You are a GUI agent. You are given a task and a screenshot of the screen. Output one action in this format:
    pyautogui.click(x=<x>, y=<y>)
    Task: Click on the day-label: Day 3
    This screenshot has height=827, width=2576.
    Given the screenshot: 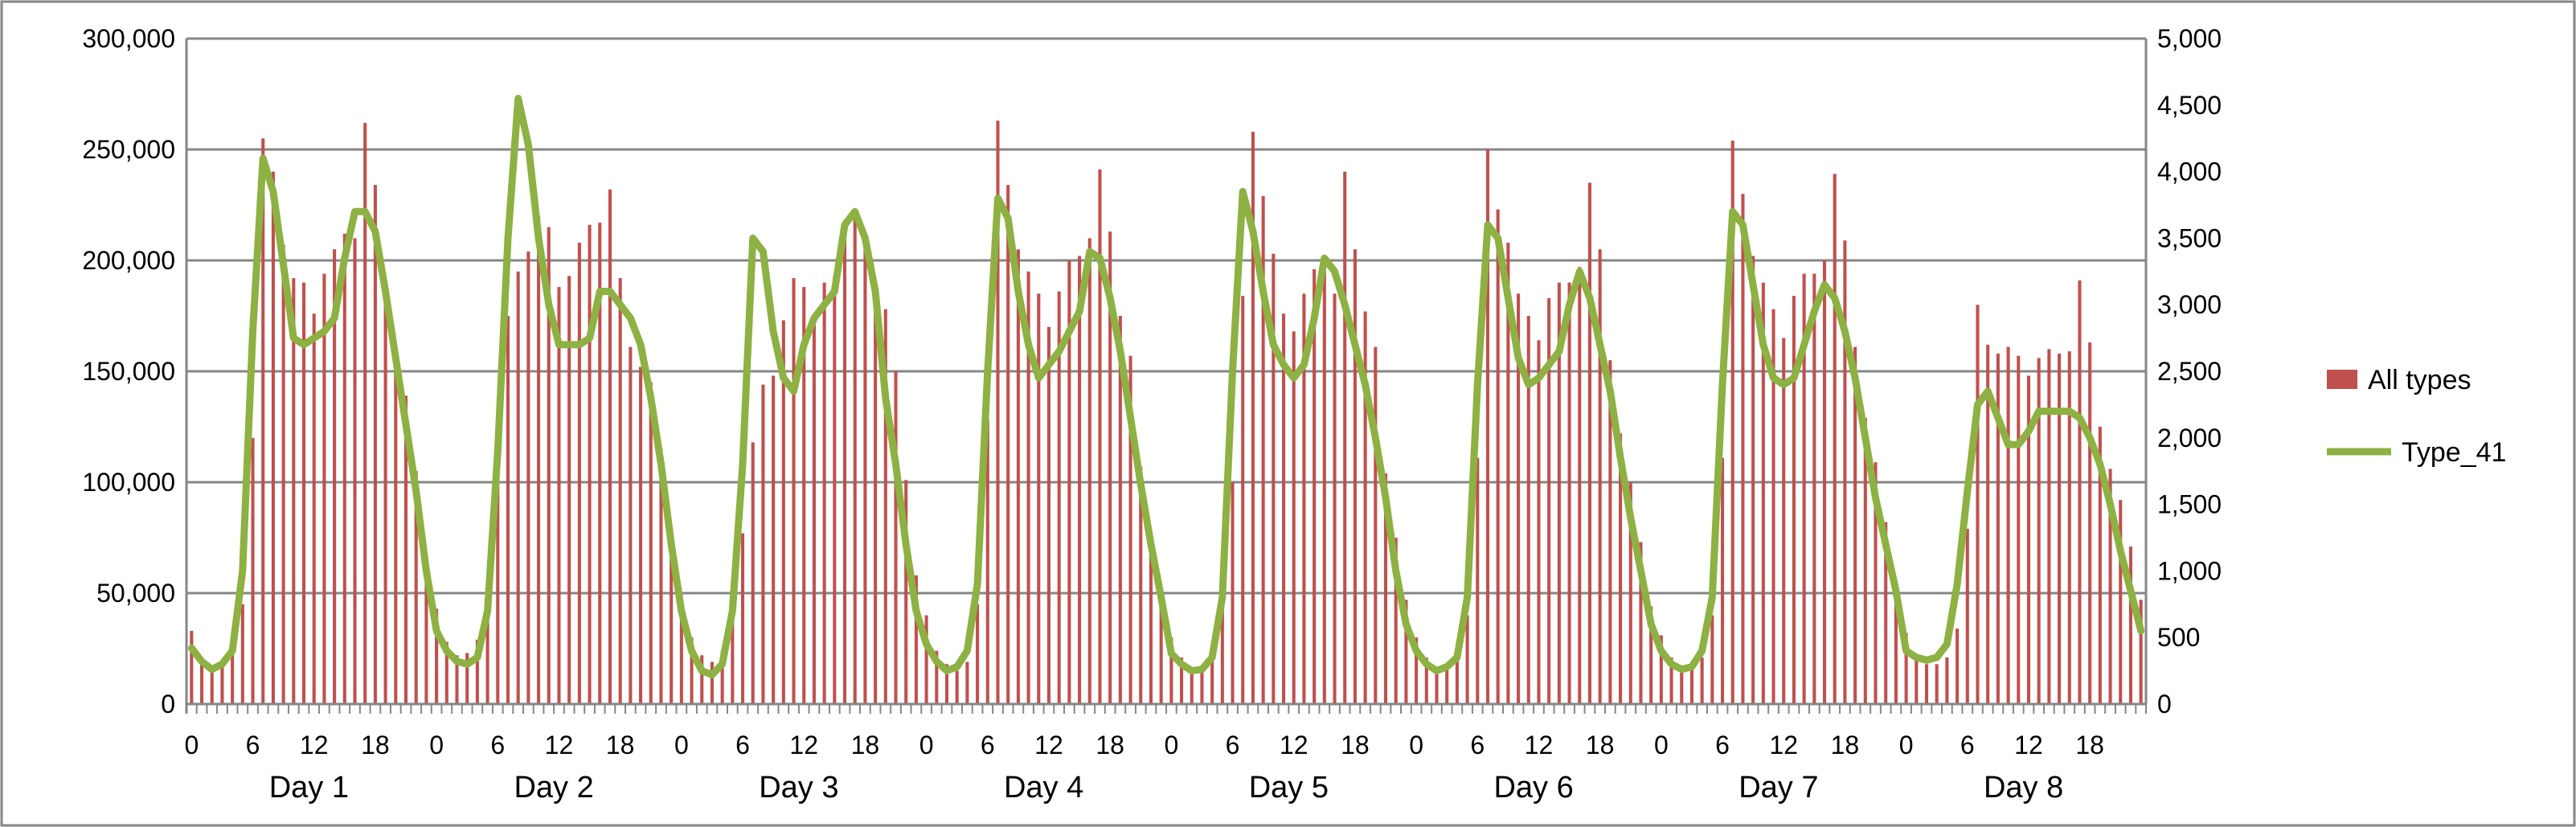 What is the action you would take?
    pyautogui.click(x=798, y=787)
    